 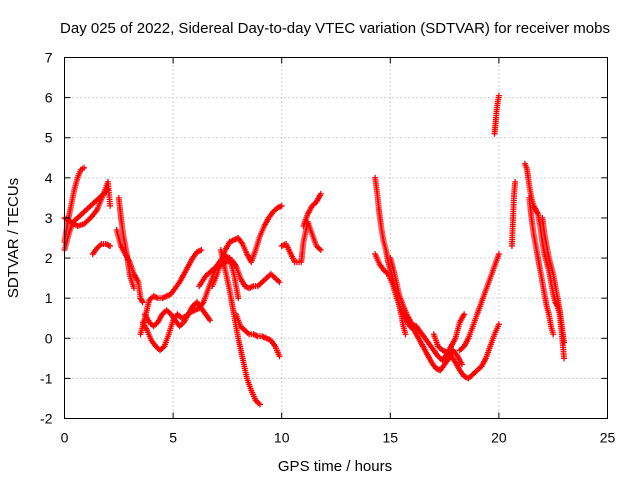 What do you see at coordinates (553, 280) in the screenshot?
I see `series-arc25` at bounding box center [553, 280].